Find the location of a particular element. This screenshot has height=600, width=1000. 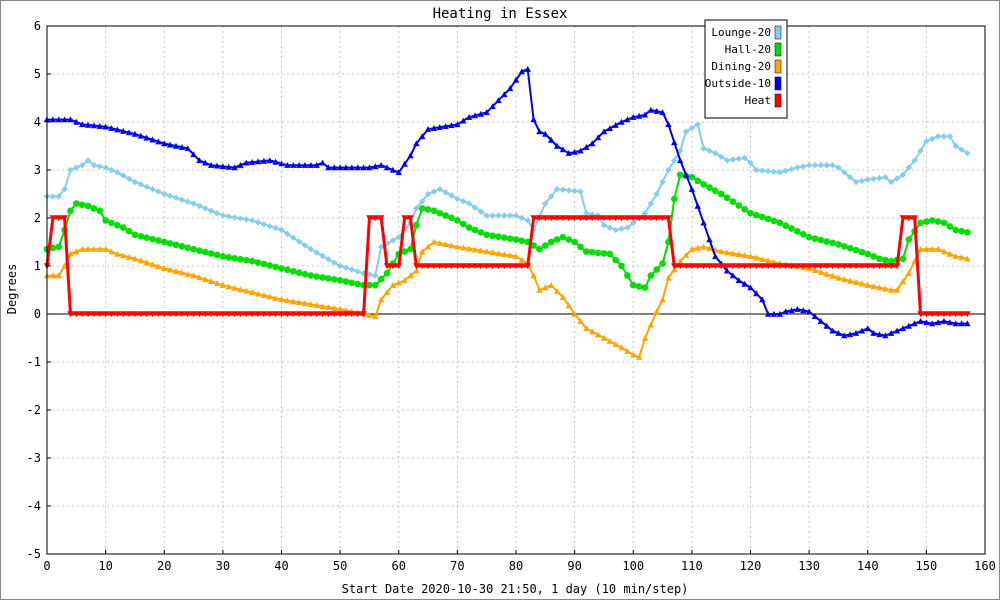

y-tick-label: 0 is located at coordinates (37, 314).